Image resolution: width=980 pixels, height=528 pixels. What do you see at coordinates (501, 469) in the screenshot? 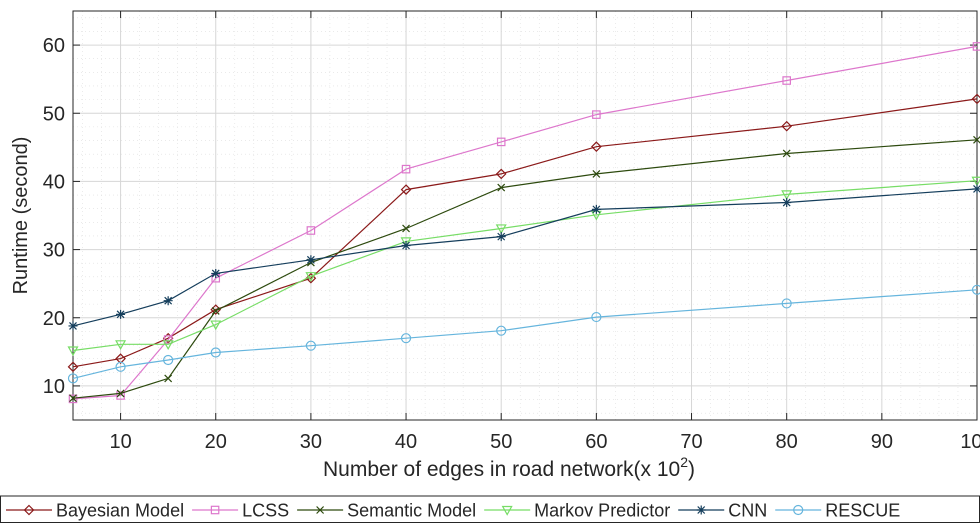
I see `x-axis-label-main: Number of edges in road network(x 10` at bounding box center [501, 469].